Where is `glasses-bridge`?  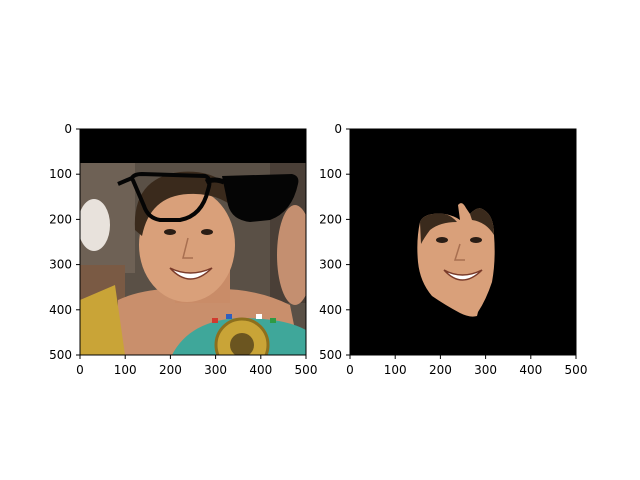
glasses-bridge is located at coordinates (214, 181).